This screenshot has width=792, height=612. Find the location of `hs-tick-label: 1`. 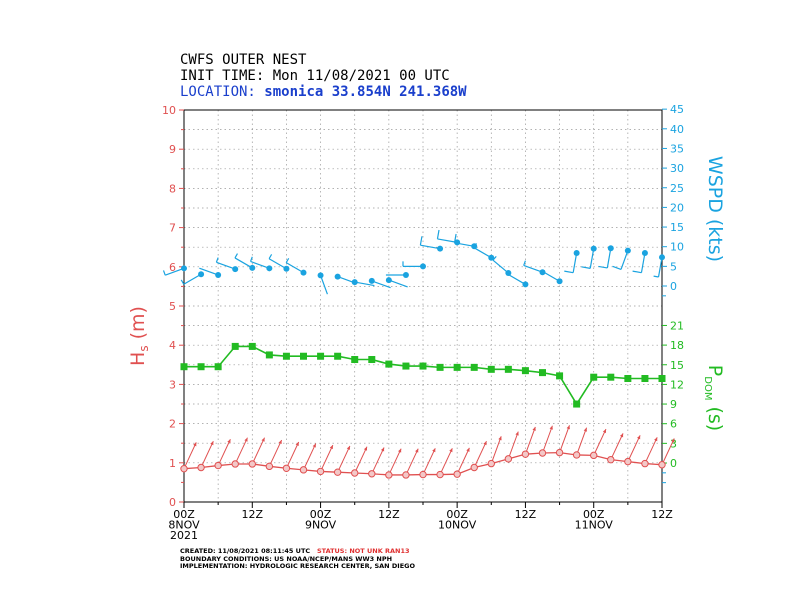

hs-tick-label: 1 is located at coordinates (172, 463).